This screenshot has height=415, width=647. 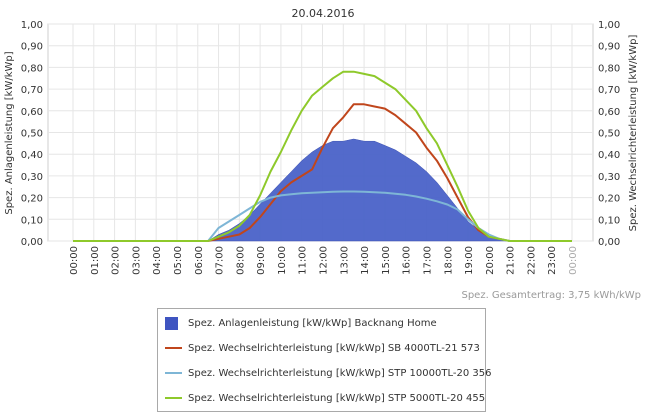 What do you see at coordinates (282, 260) in the screenshot?
I see `x-tick-label: 10:00` at bounding box center [282, 260].